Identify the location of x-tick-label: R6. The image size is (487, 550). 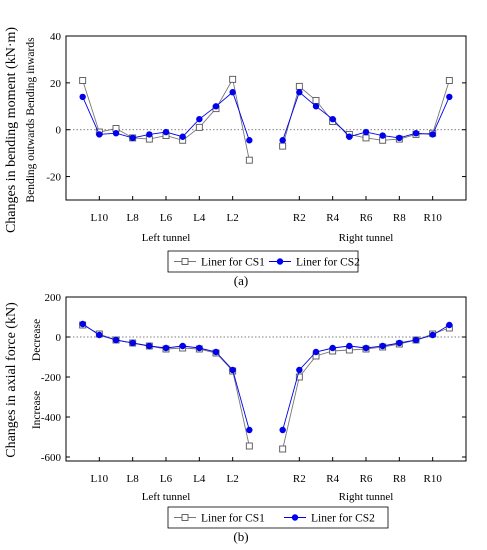
(366, 479).